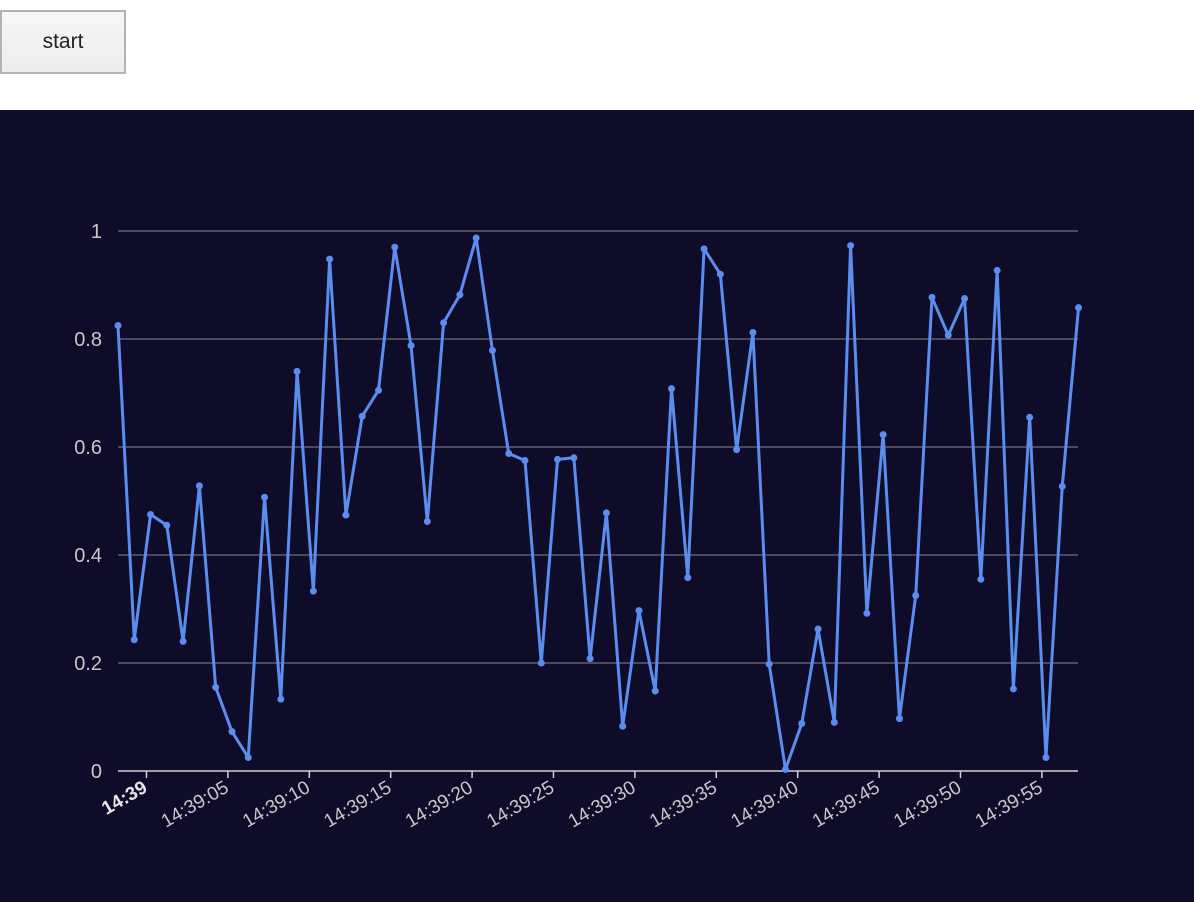 This screenshot has height=902, width=1194. Describe the element at coordinates (88, 502) in the screenshot. I see `y-axis-tick-labels: 0 0.2 0.4 0.6 0.8 1` at that location.